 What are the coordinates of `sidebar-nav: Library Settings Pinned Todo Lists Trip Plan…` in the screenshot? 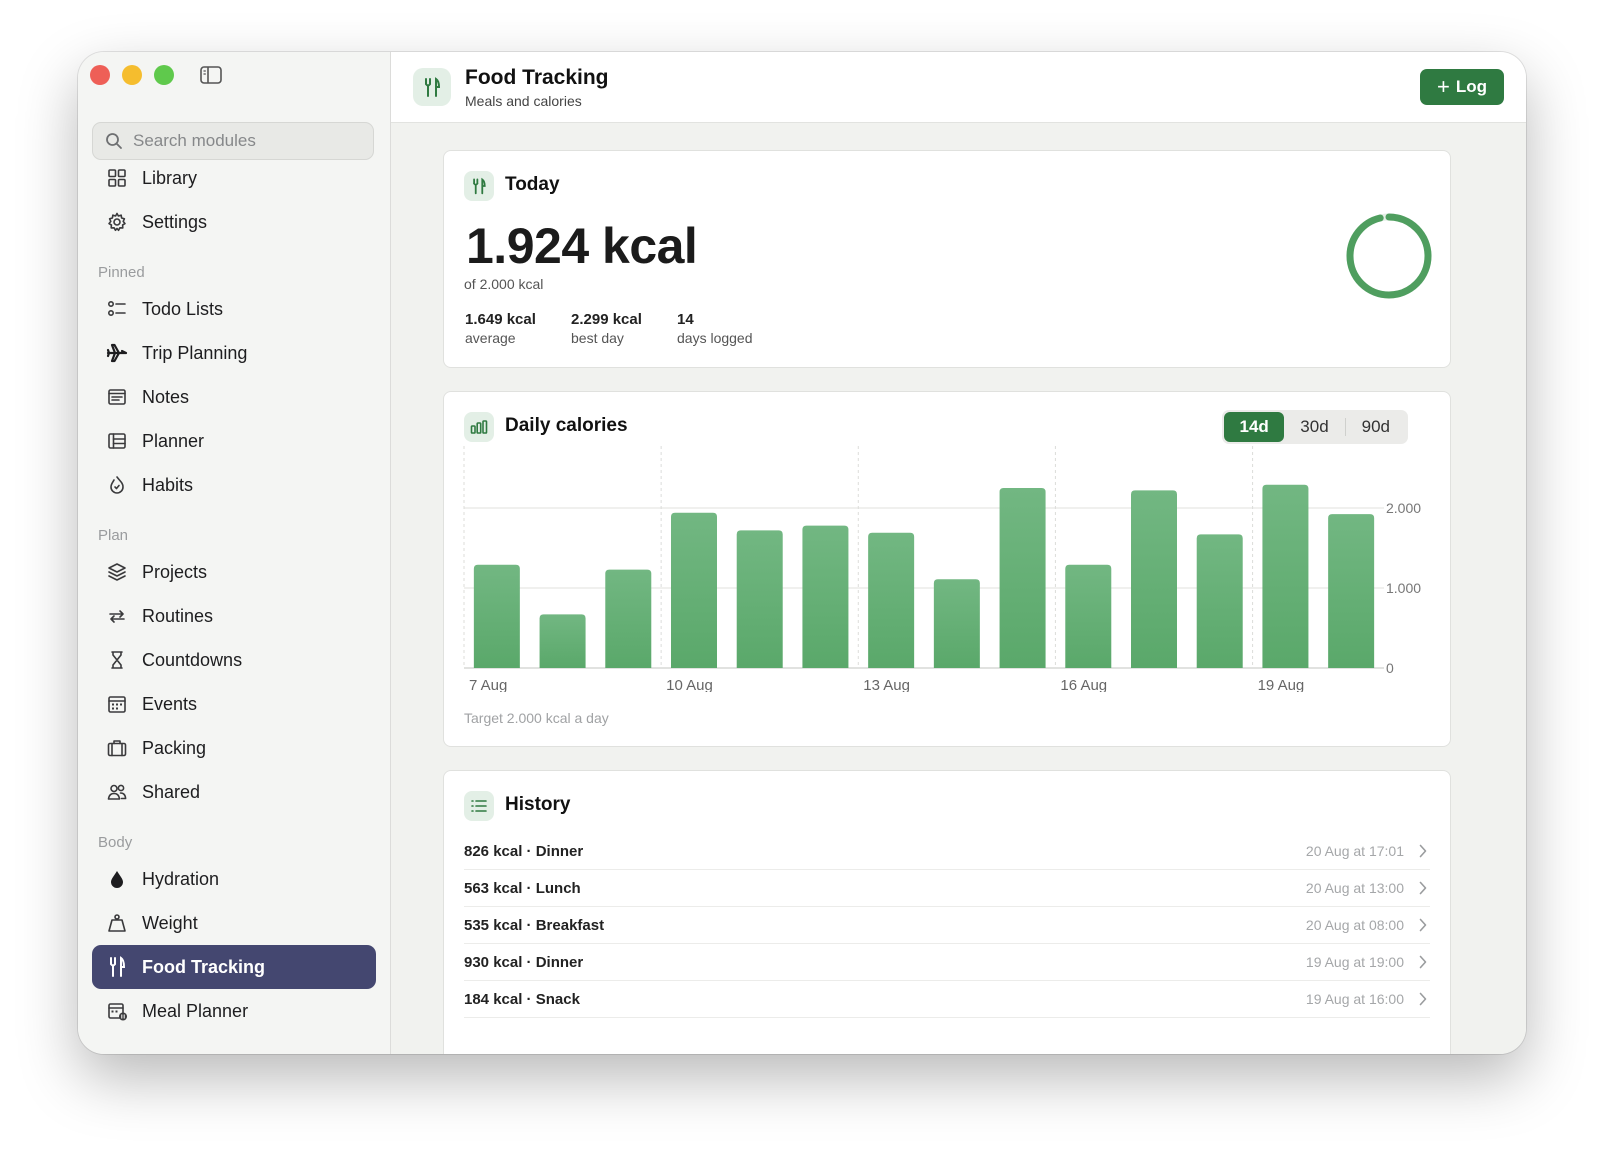 It's located at (234, 594).